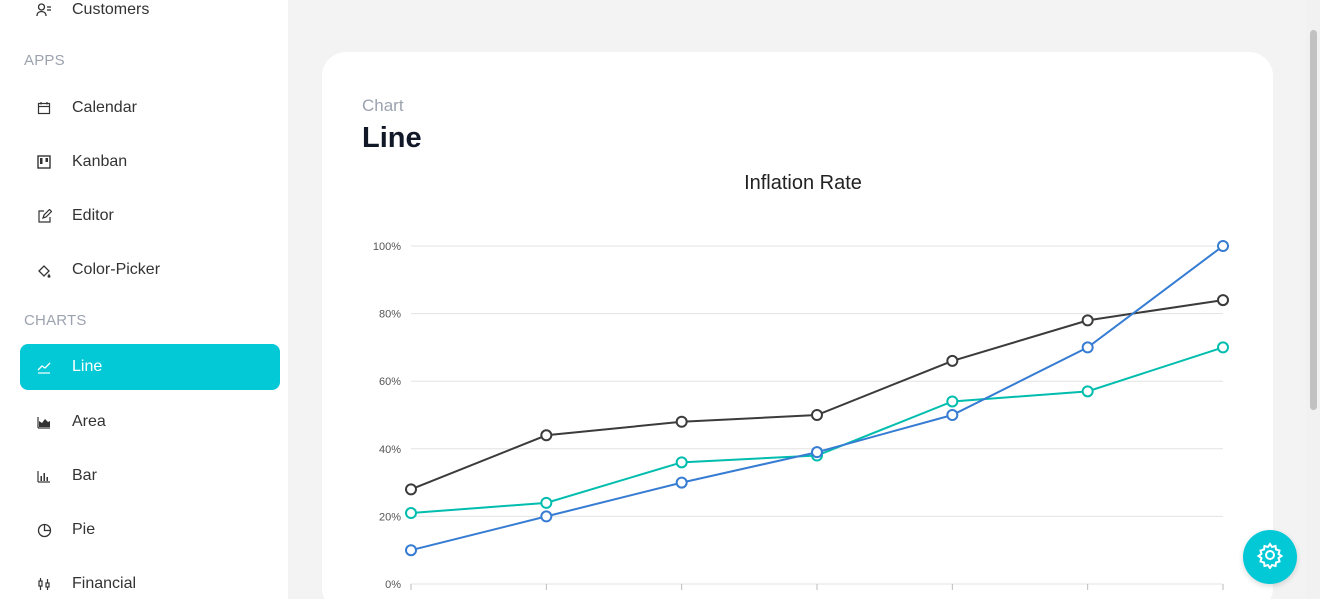 This screenshot has width=1320, height=599. What do you see at coordinates (383, 105) in the screenshot?
I see `page-category: Chart` at bounding box center [383, 105].